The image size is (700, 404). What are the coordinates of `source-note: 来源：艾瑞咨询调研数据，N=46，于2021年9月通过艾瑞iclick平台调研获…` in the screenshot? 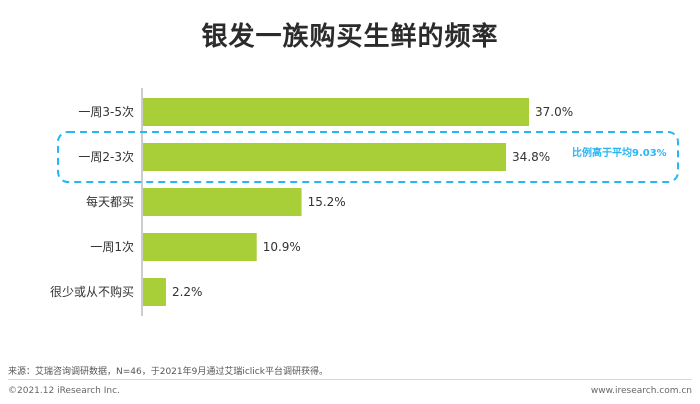 It's located at (168, 372).